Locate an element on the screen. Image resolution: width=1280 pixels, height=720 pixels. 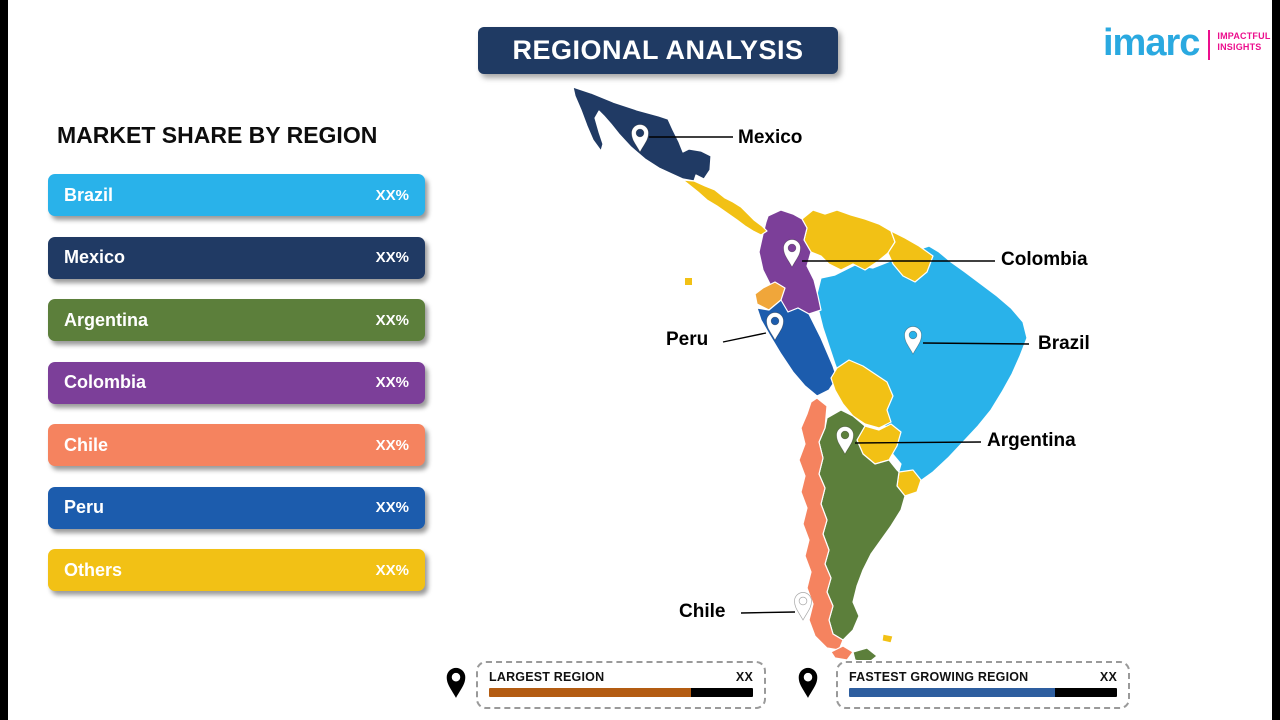
bar-others: Others XX% is located at coordinates (236, 570).